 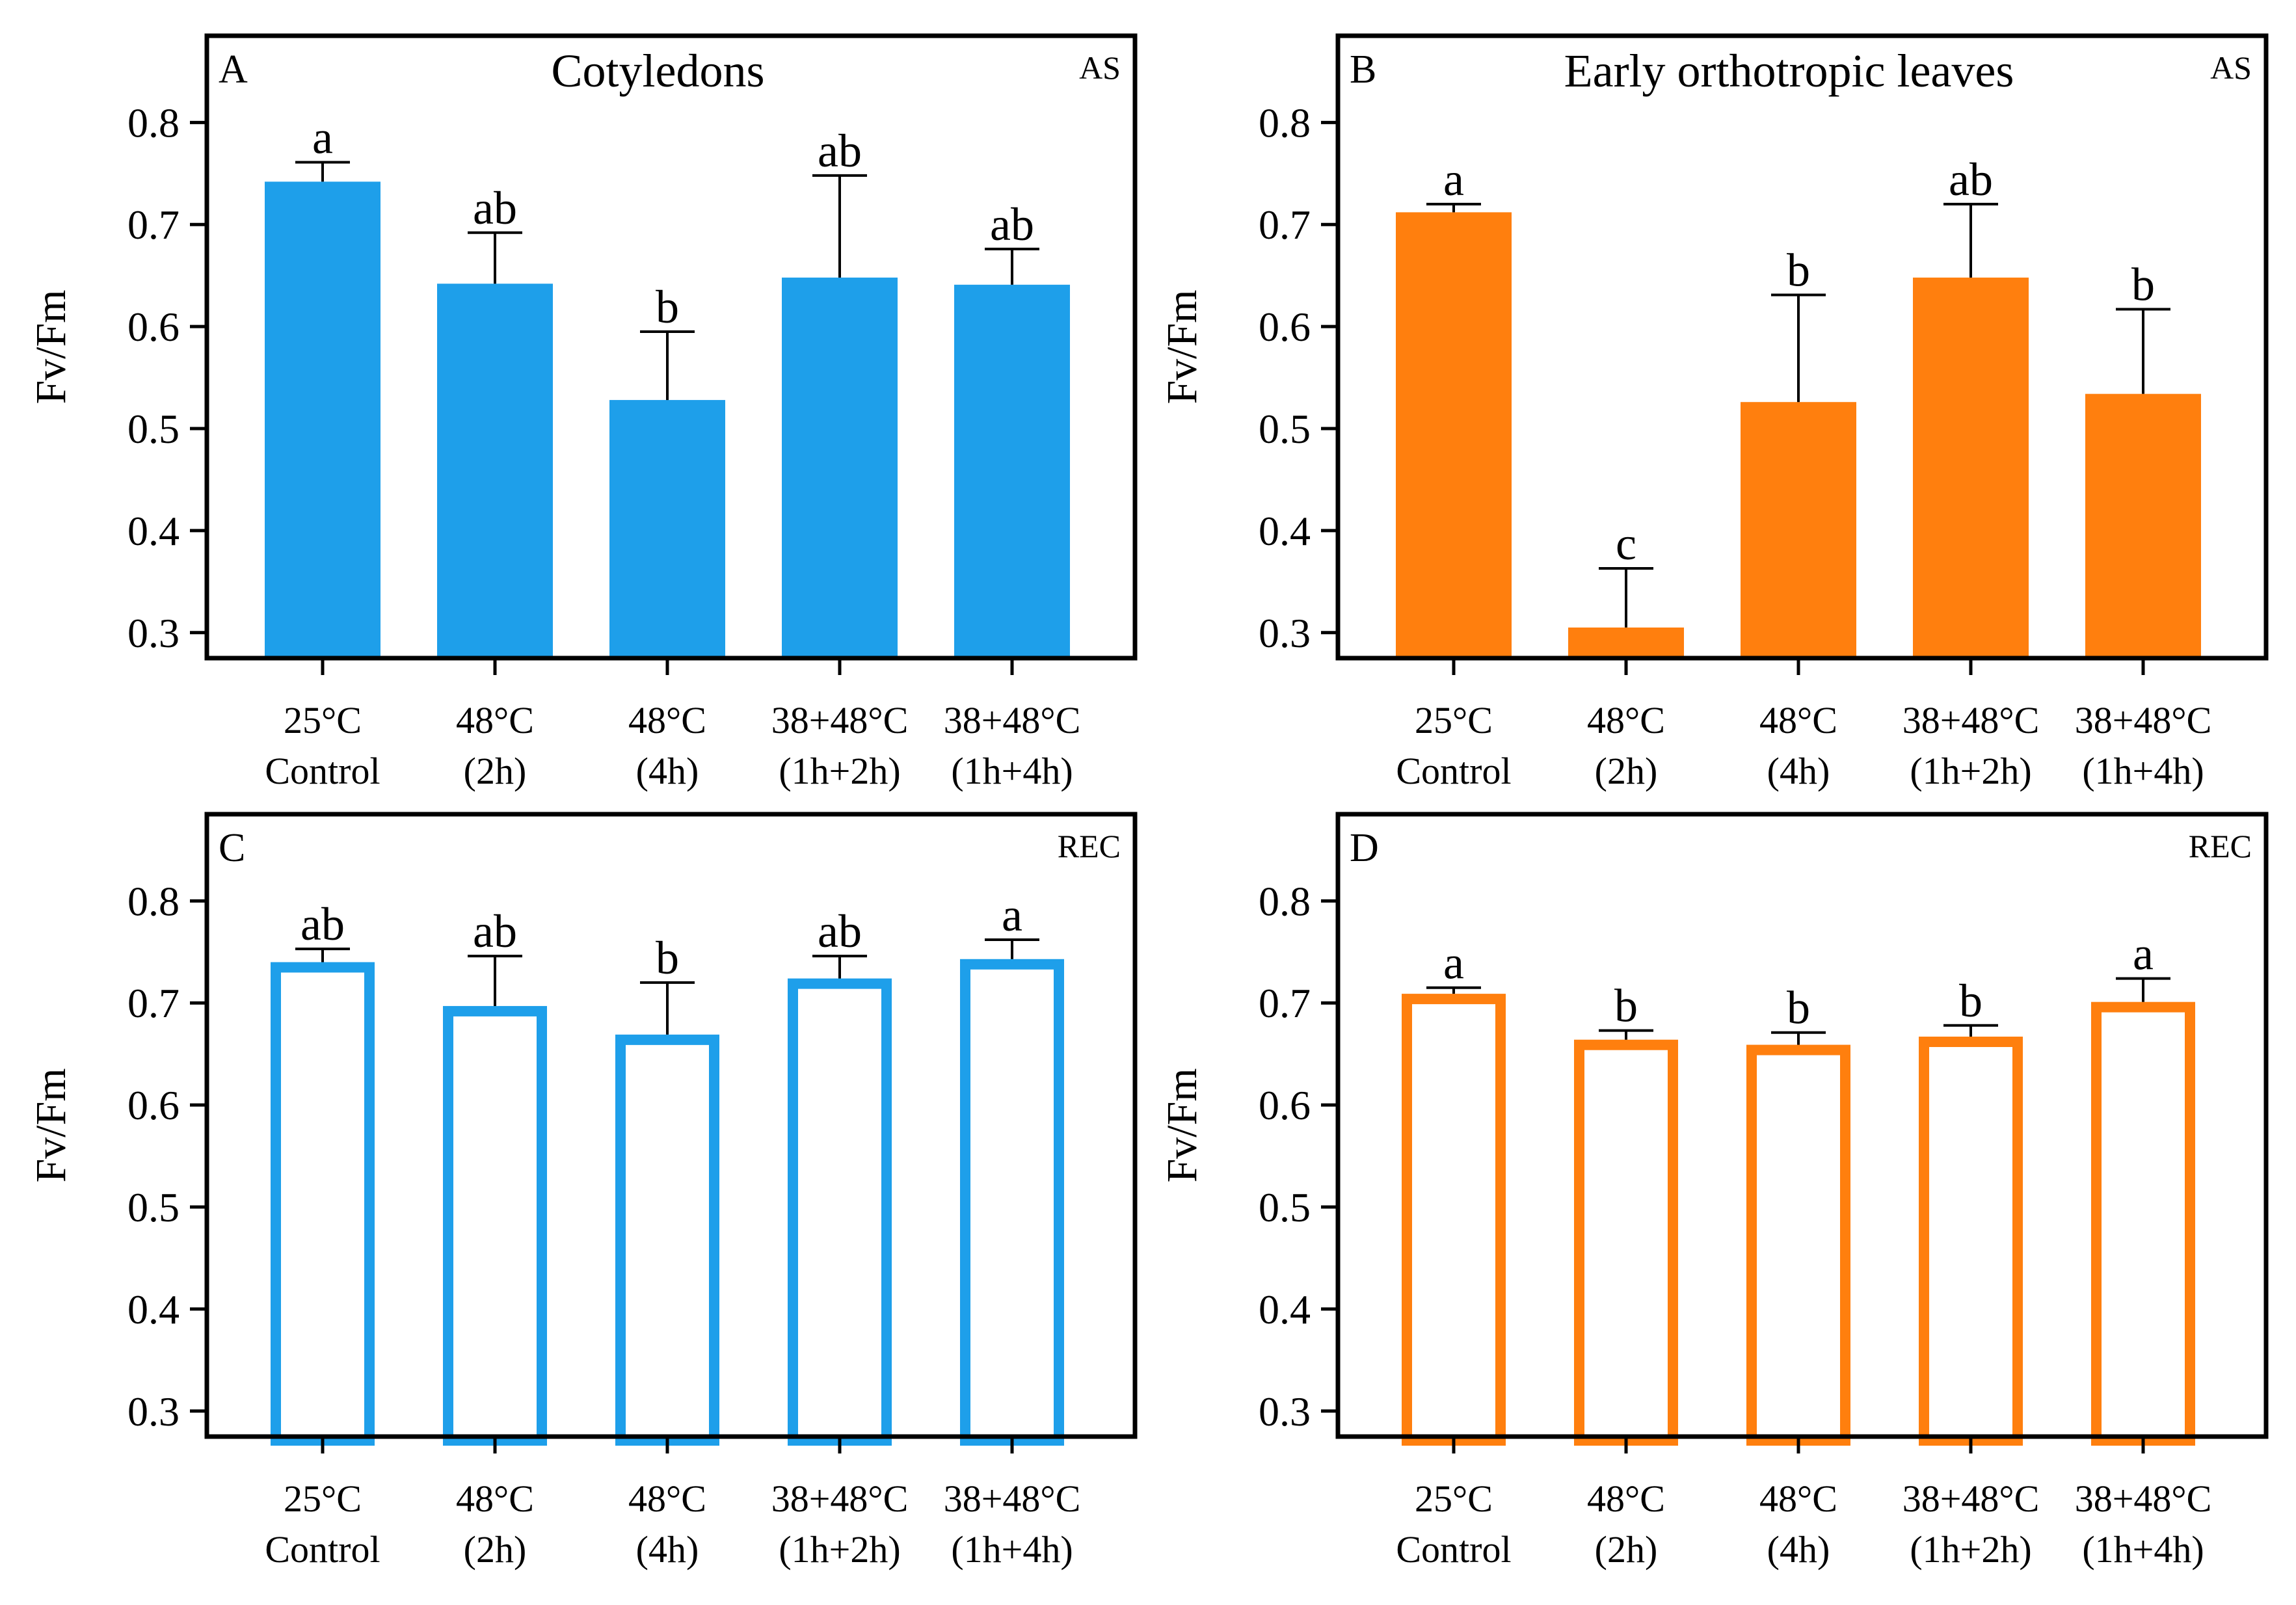 I want to click on category-label-a-4-line1: 38+48°C, so click(x=840, y=720).